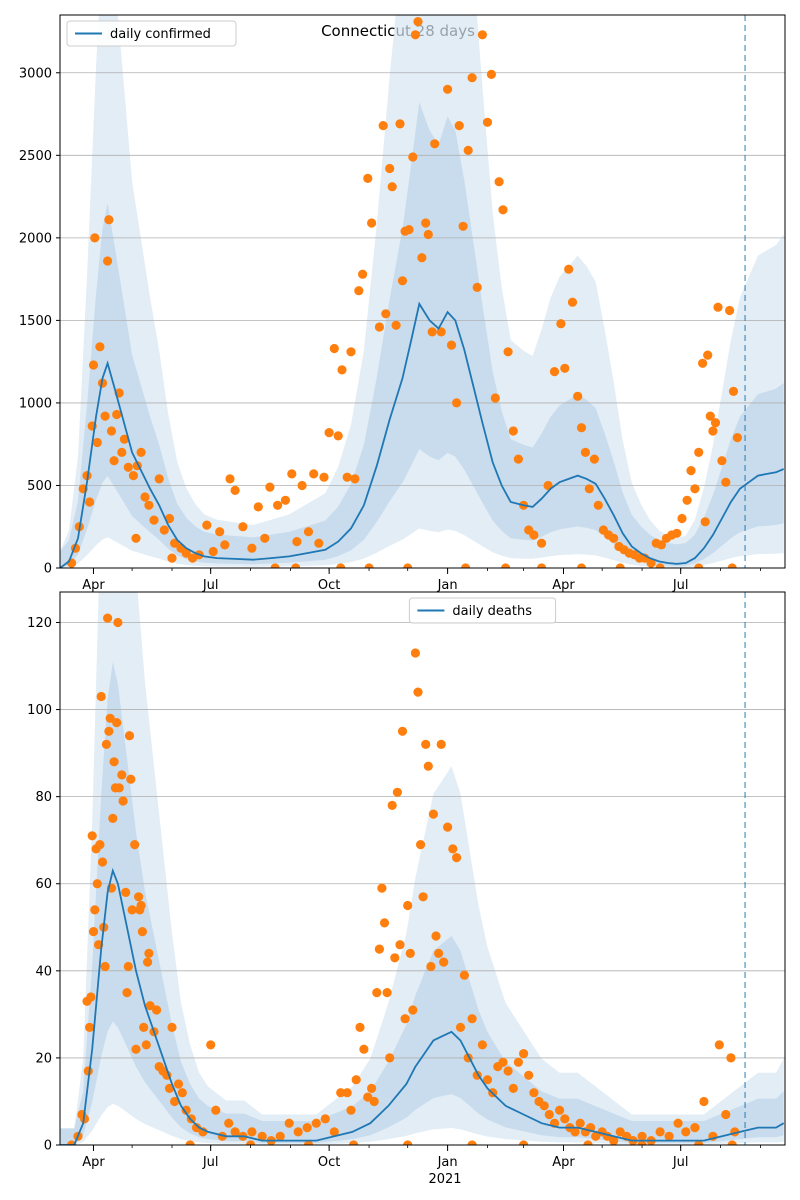 The width and height of the screenshot is (800, 1200). Describe the element at coordinates (160, 34) in the screenshot. I see `legend-label: daily confirmed` at that location.